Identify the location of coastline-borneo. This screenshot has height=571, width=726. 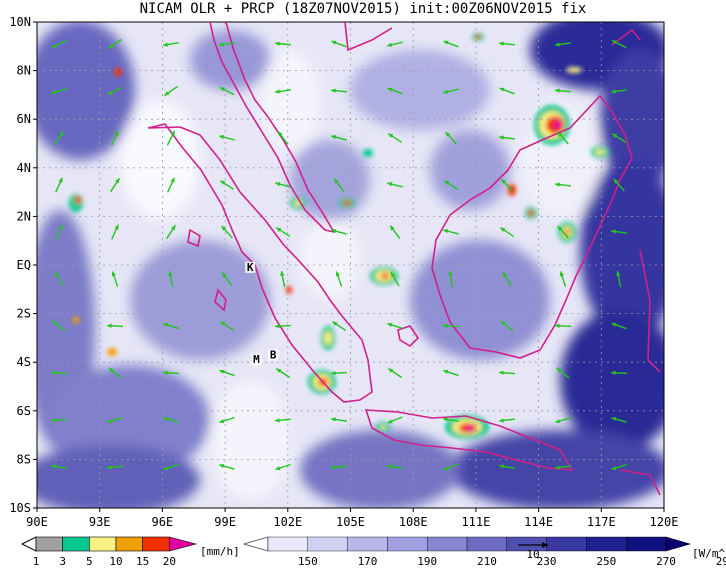
(532, 226).